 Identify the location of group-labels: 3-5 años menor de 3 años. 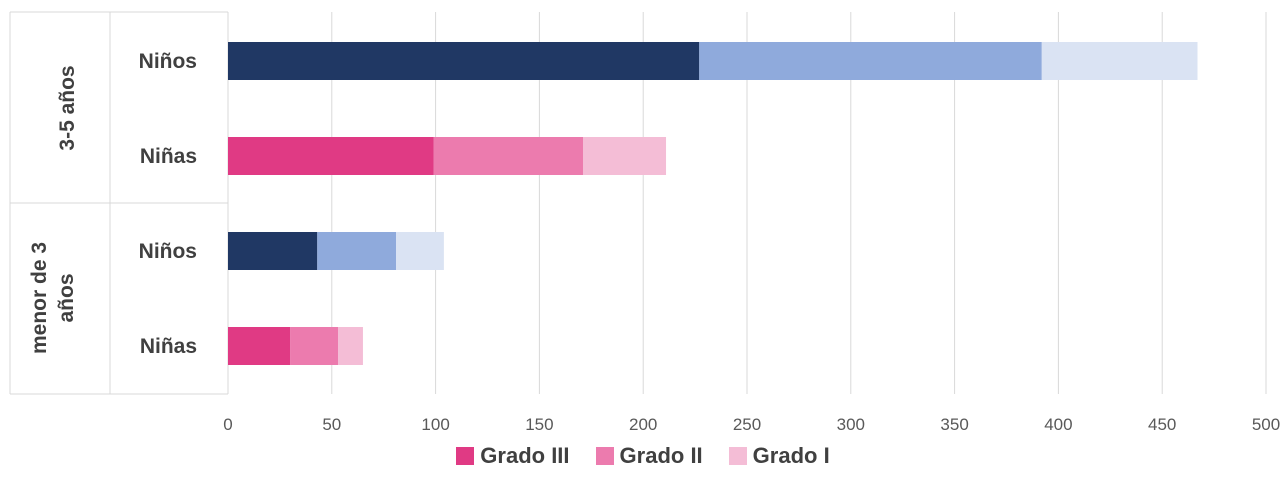
(53, 209).